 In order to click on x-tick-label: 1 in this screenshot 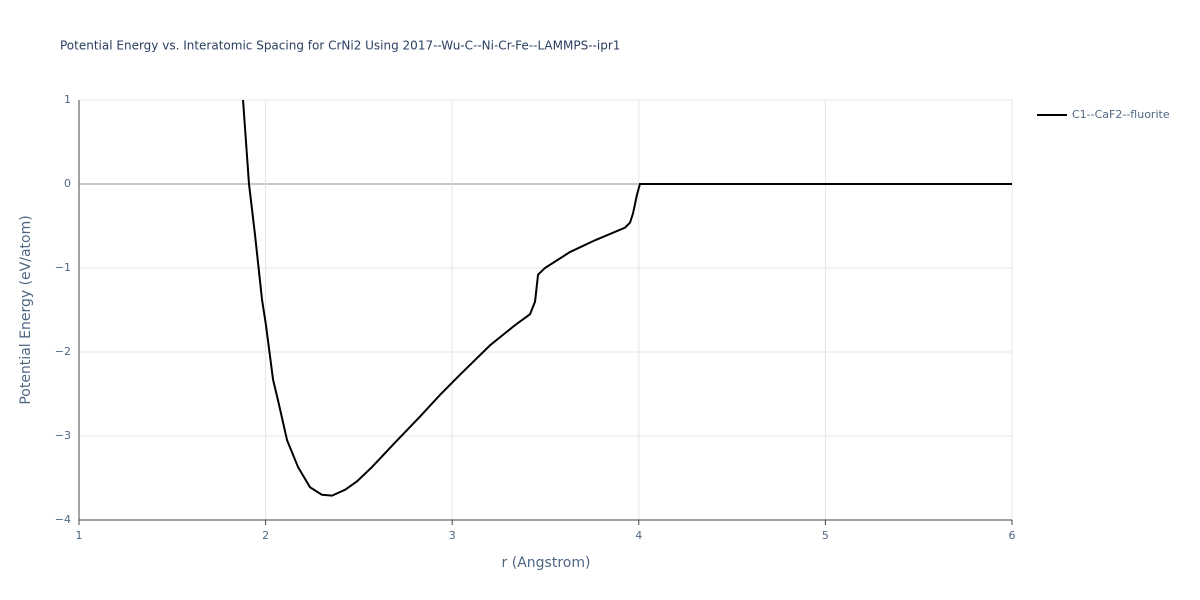, I will do `click(79, 535)`.